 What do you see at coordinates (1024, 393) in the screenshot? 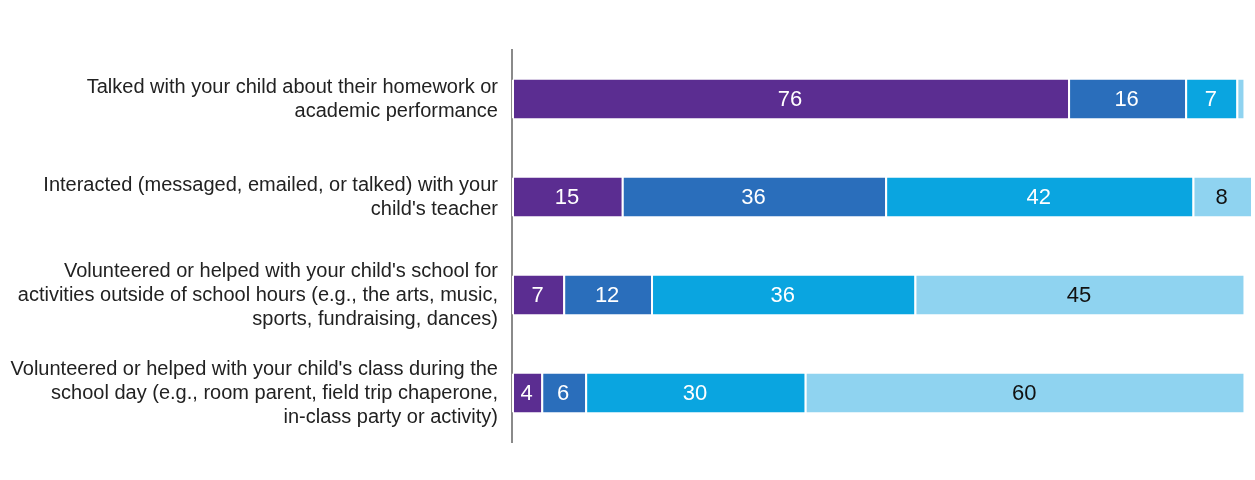
I see `data-label: 60` at bounding box center [1024, 393].